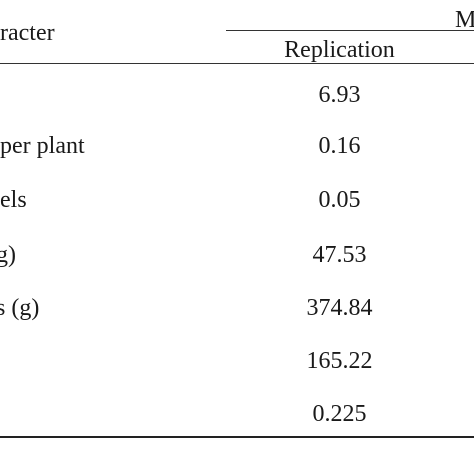  I want to click on header-group: M, so click(464, 20).